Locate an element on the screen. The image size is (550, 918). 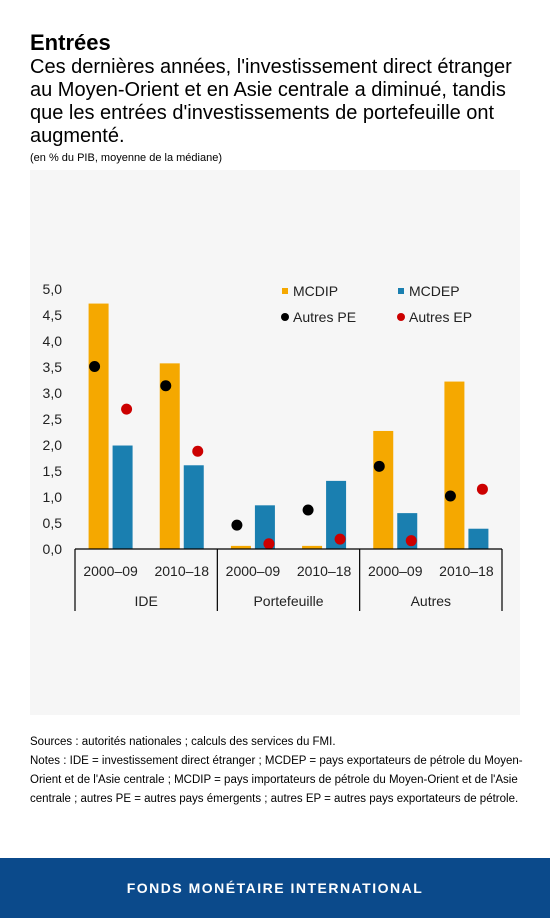
y-tick-label: 4,5 is located at coordinates (53, 315).